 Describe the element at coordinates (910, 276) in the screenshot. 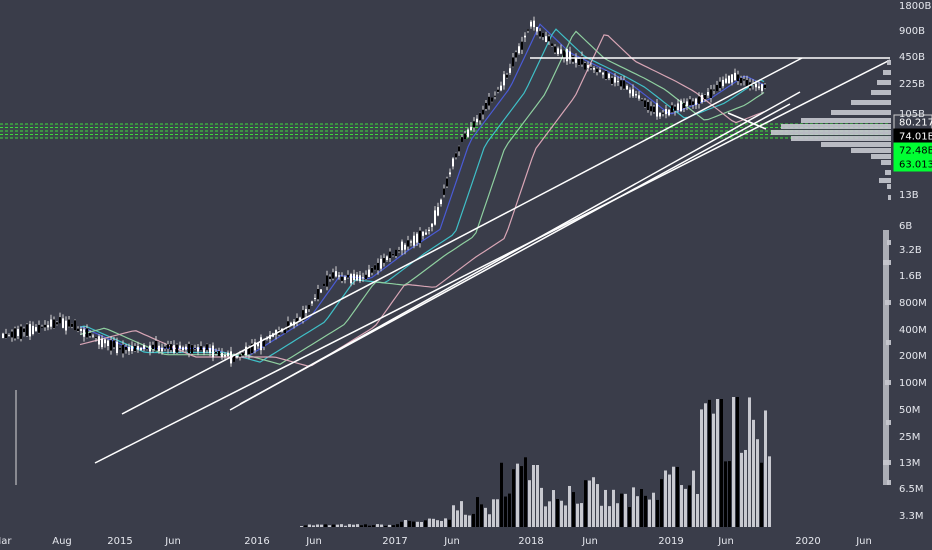

I see `y-tick-label: 1.6B` at that location.